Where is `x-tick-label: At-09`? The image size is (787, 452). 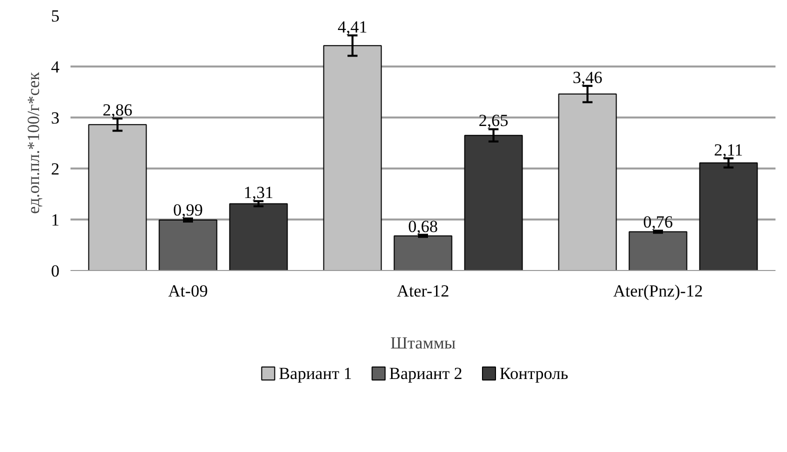
x-tick-label: At-09 is located at coordinates (188, 291).